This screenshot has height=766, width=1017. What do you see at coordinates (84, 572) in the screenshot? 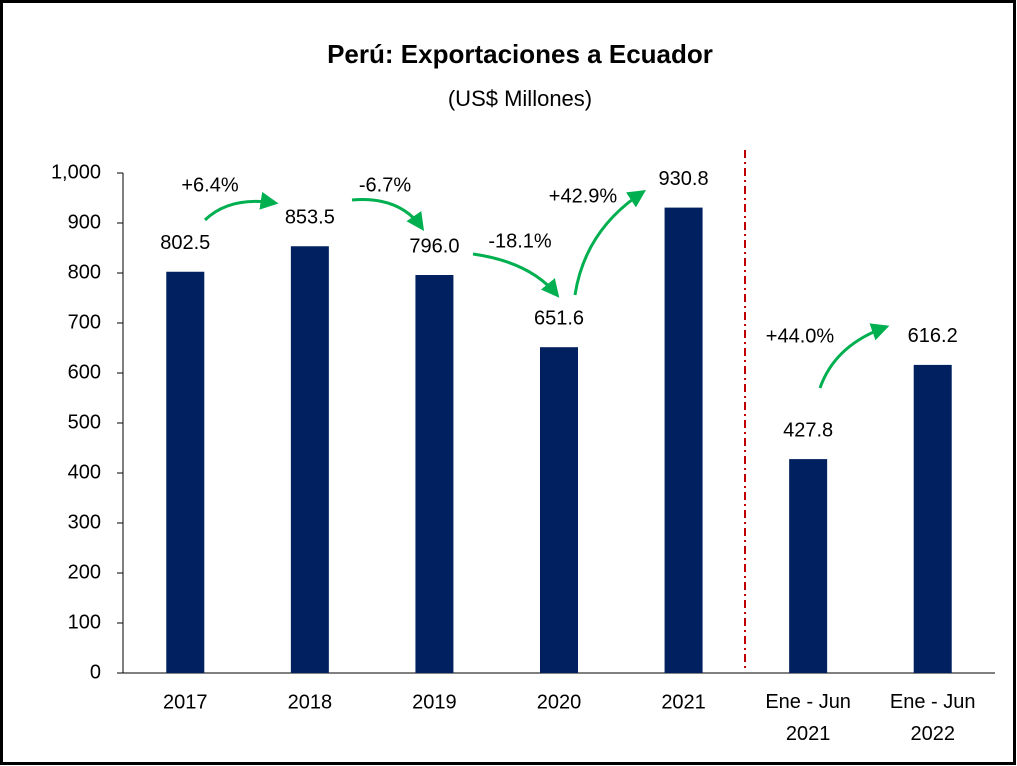
I see `y-tick-label: 200` at bounding box center [84, 572].